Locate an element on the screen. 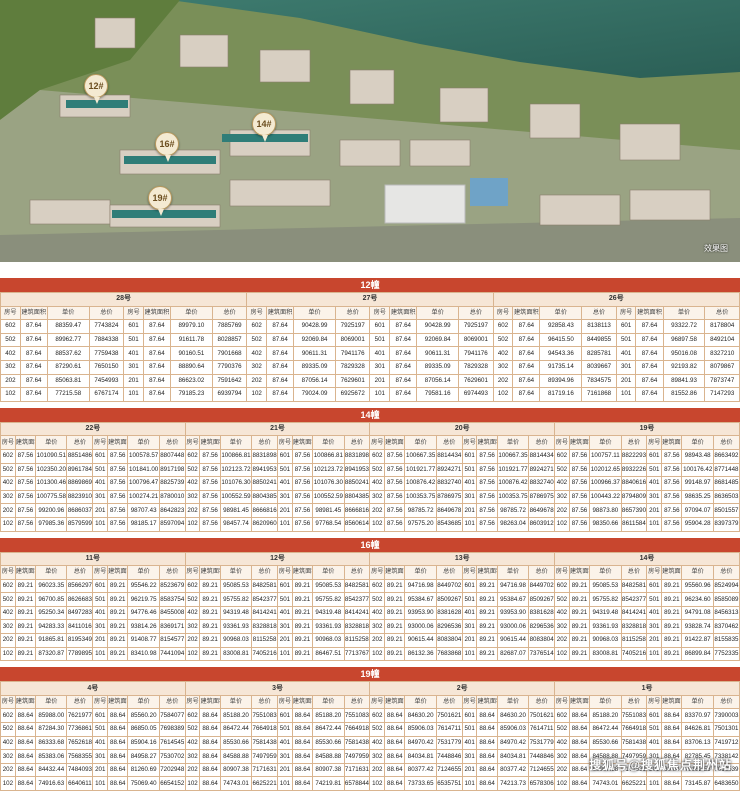  table-cell: 79024.09 is located at coordinates (314, 394).